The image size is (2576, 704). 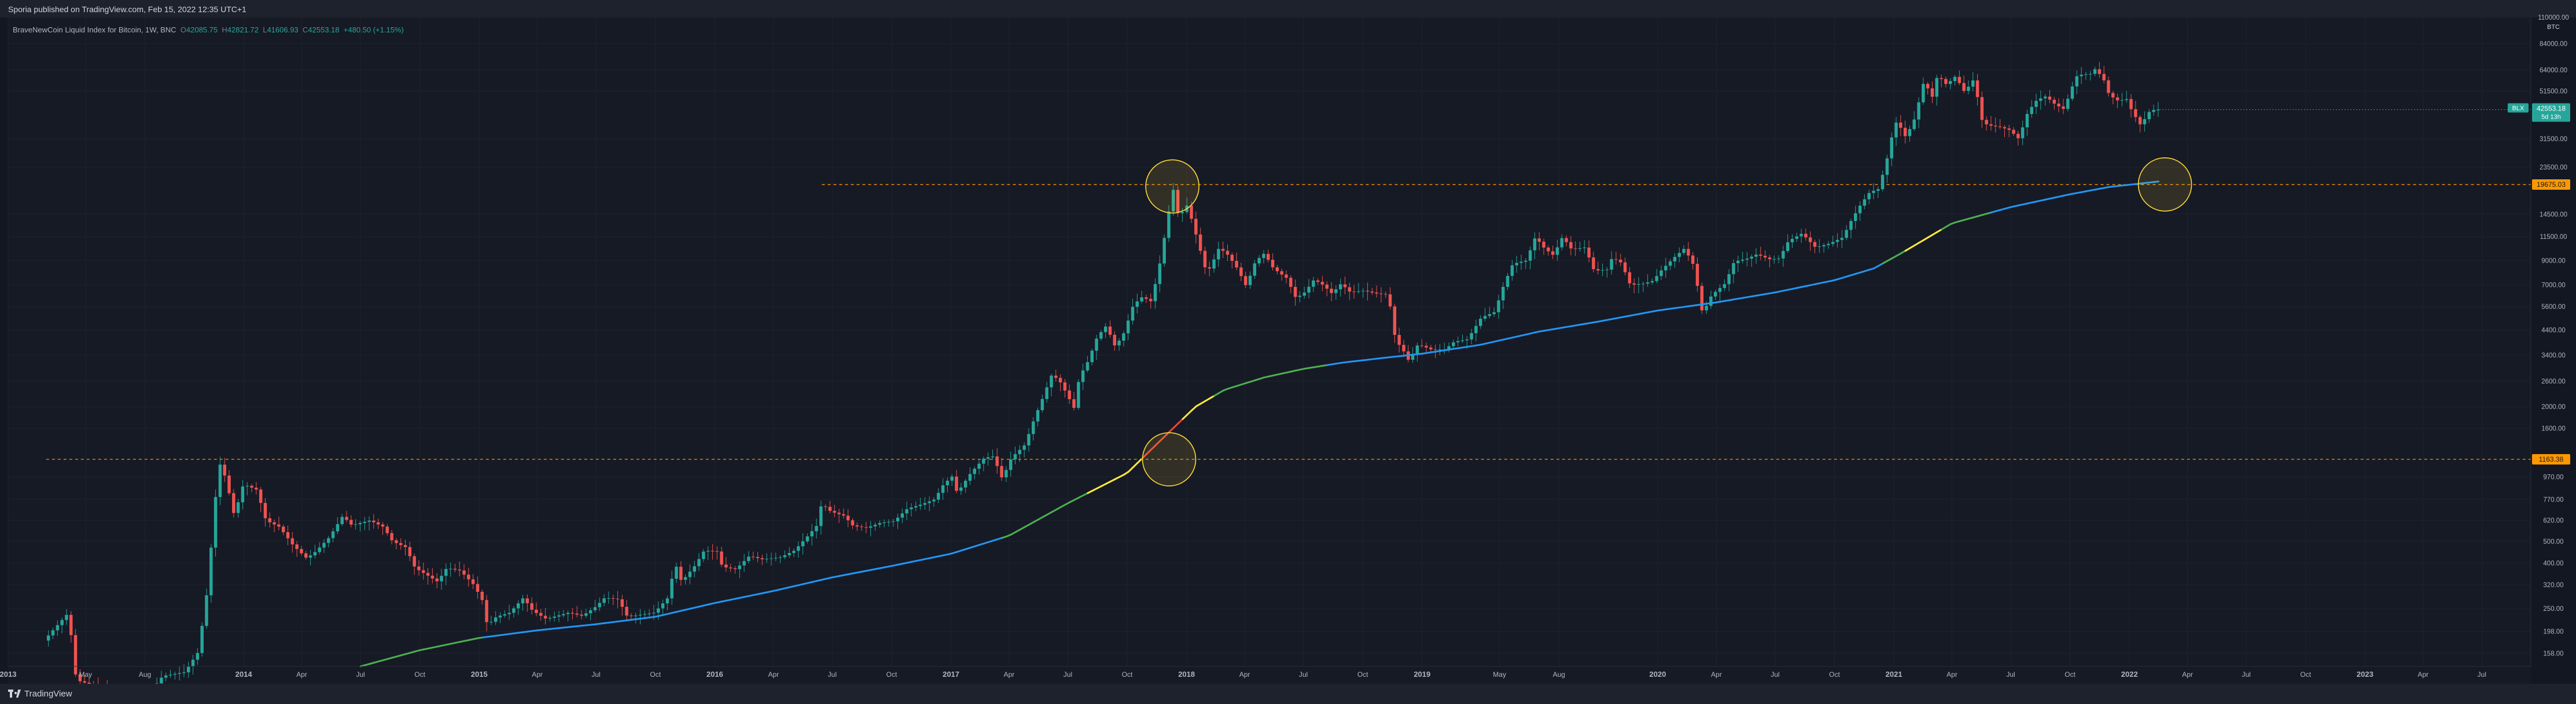 I want to click on level-price-label: 1163.38, so click(x=2551, y=459).